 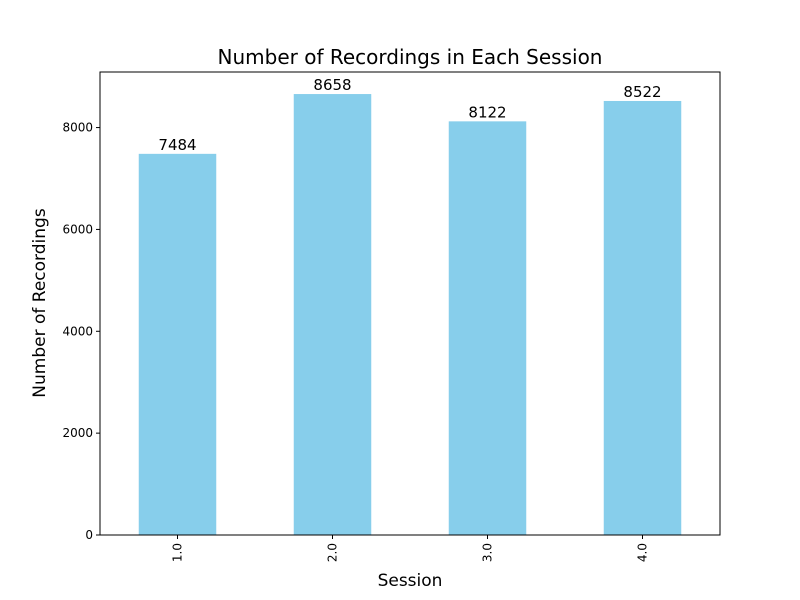 What do you see at coordinates (77, 331) in the screenshot?
I see `y-tick-label: 4000` at bounding box center [77, 331].